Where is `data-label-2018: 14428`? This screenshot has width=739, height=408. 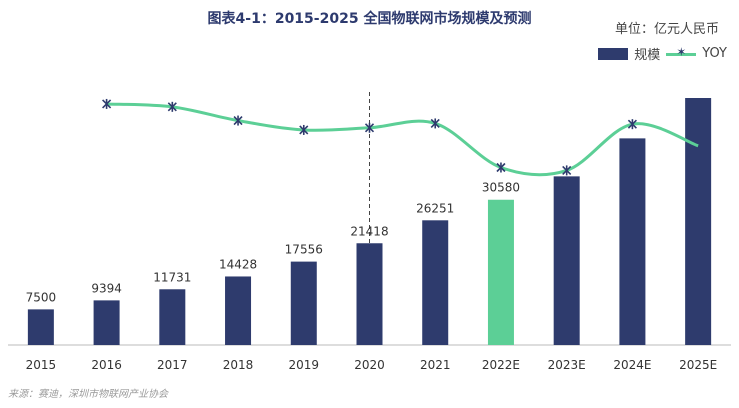 data-label-2018: 14428 is located at coordinates (238, 264).